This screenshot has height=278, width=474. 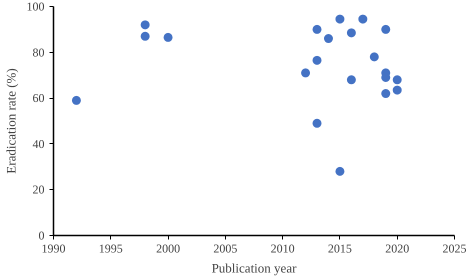 What do you see at coordinates (41, 235) in the screenshot?
I see `y-tick-label: 0` at bounding box center [41, 235].